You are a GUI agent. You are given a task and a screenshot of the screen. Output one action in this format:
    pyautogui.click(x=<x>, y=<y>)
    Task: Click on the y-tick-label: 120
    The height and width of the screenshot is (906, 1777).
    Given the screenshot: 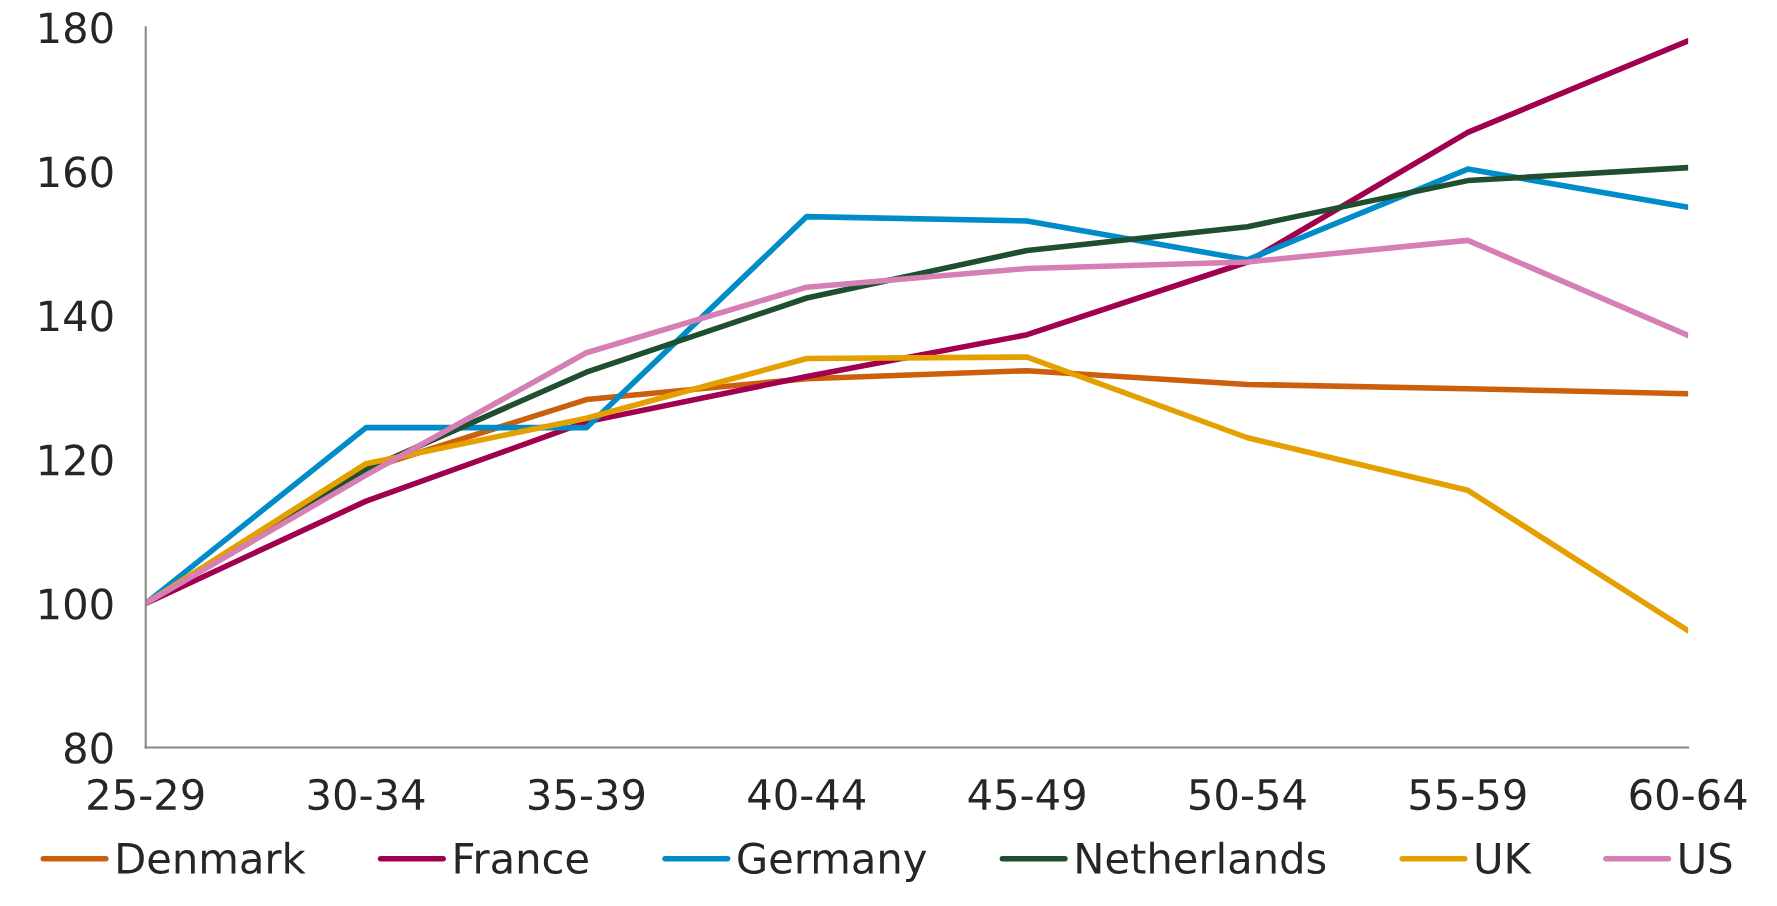 What is the action you would take?
    pyautogui.click(x=76, y=460)
    